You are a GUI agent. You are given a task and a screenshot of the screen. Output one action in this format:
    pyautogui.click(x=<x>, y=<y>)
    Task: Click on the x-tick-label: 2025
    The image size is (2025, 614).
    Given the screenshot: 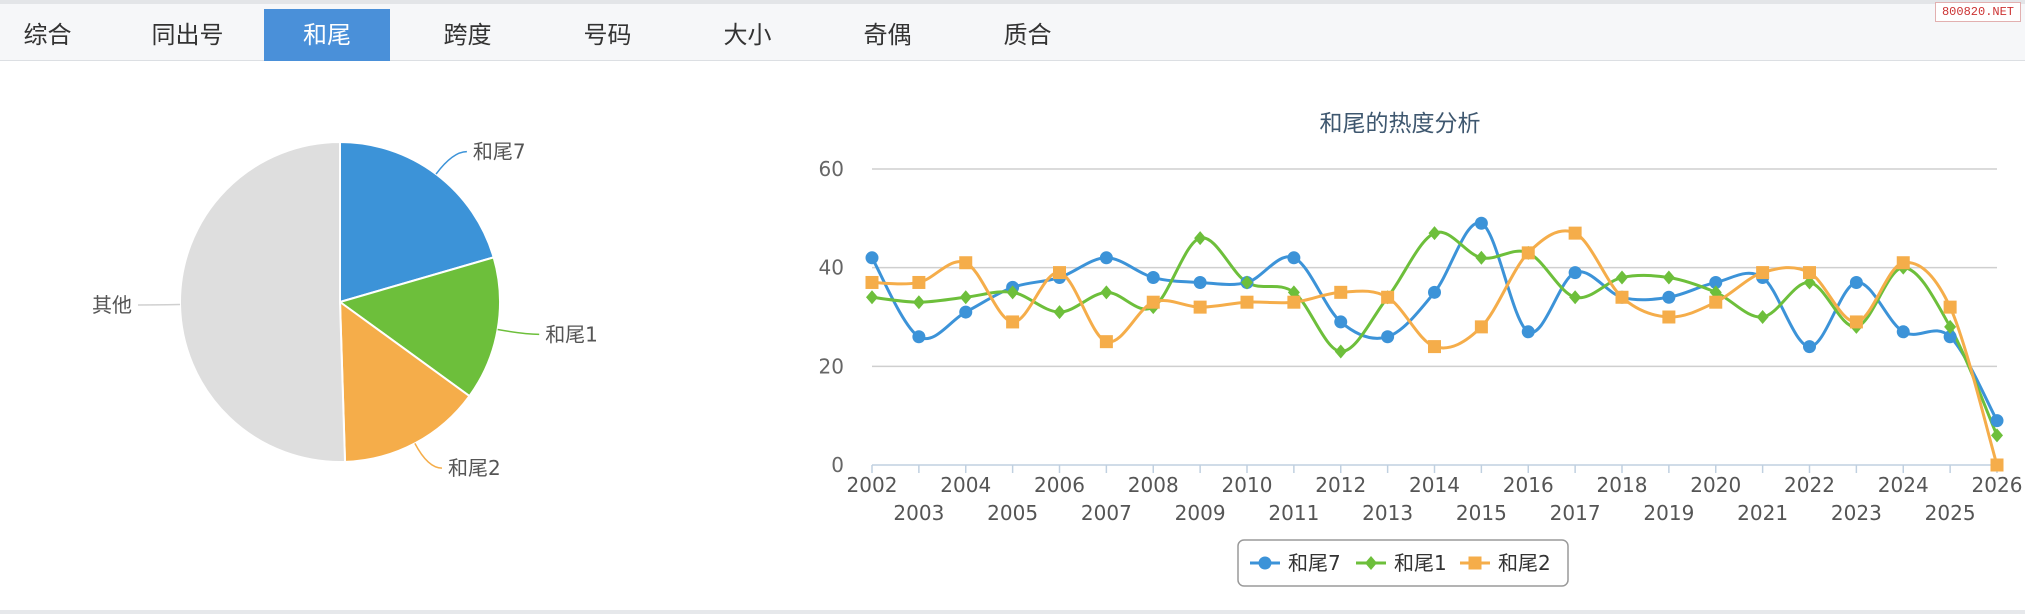 What is the action you would take?
    pyautogui.click(x=1950, y=513)
    